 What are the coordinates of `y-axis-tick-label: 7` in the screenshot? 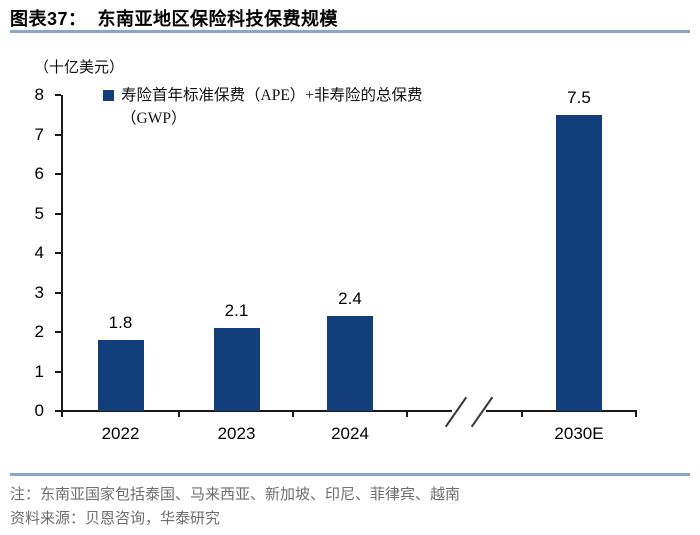 It's located at (39, 134).